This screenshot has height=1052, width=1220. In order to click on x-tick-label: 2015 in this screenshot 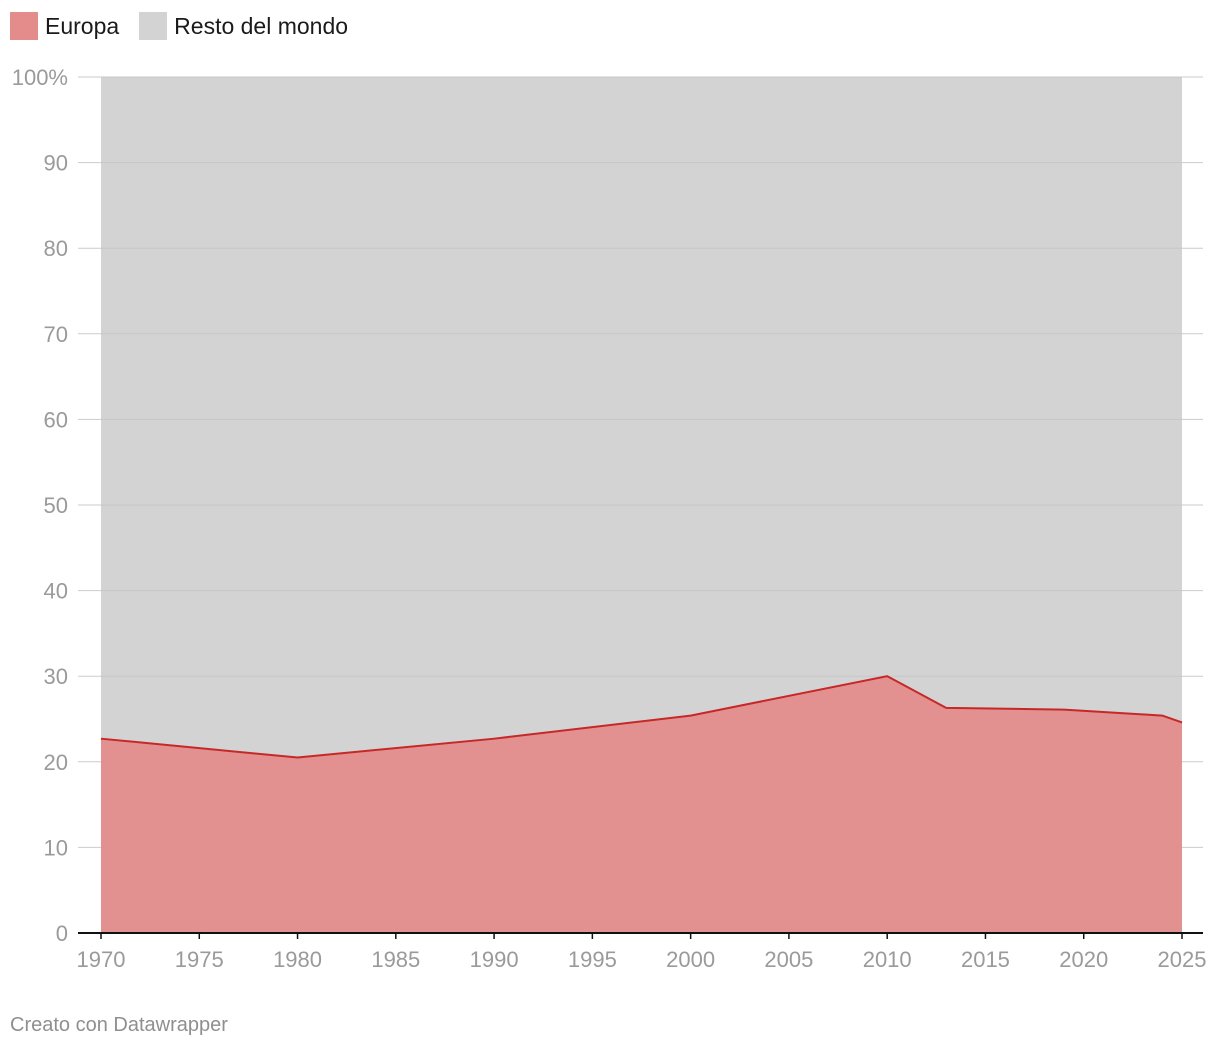, I will do `click(985, 959)`.